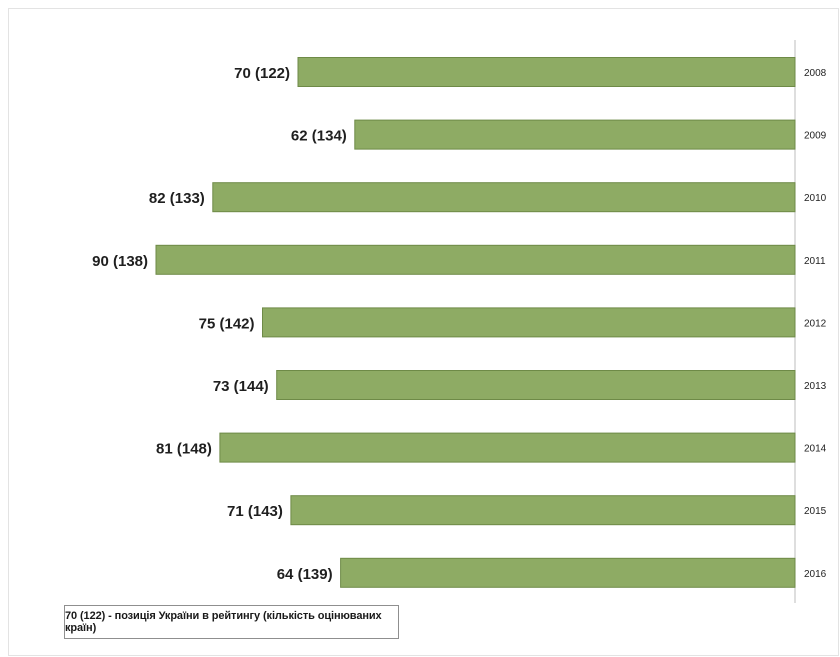 The image size is (840, 657). What do you see at coordinates (575, 134) in the screenshot?
I see `bar-2009` at bounding box center [575, 134].